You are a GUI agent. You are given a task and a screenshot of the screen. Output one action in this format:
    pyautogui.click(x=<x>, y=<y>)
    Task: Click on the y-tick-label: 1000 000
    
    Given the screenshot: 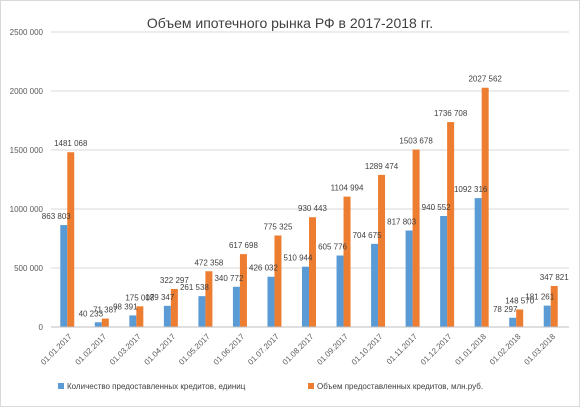 What is the action you would take?
    pyautogui.click(x=27, y=209)
    